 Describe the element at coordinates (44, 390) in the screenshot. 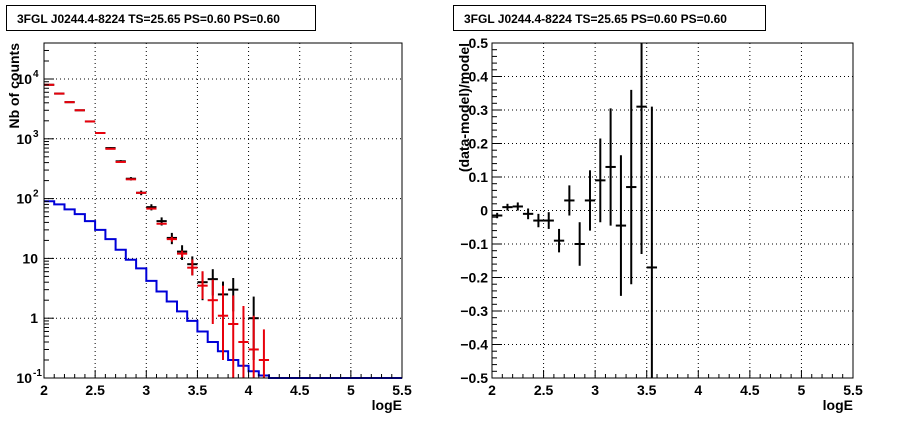

I see `left-xtick-label: 2` at that location.